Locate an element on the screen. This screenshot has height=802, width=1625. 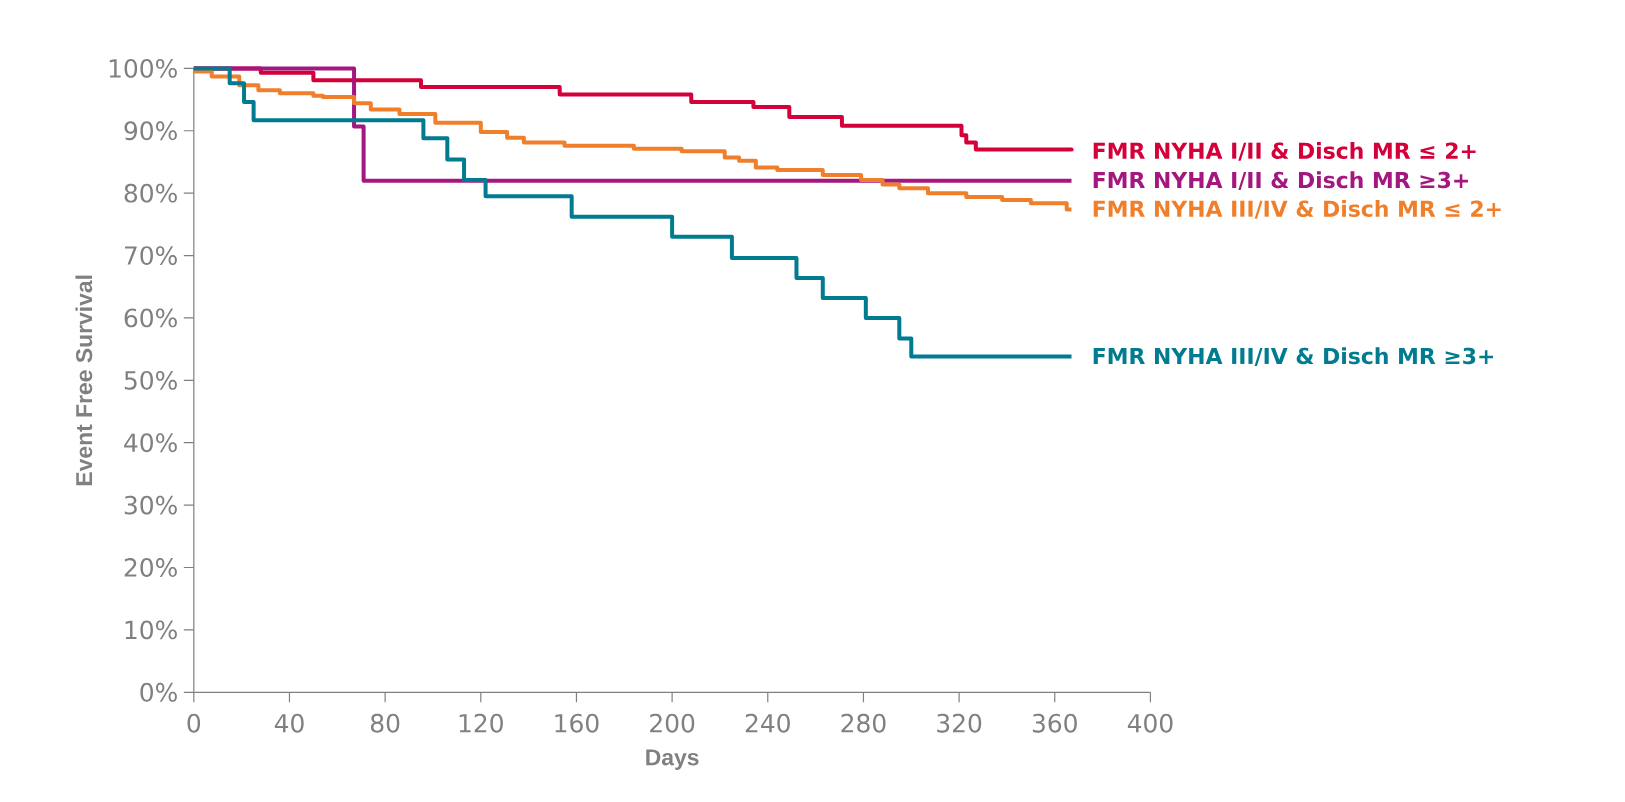
y-tick-label: 80% is located at coordinates (150, 193).